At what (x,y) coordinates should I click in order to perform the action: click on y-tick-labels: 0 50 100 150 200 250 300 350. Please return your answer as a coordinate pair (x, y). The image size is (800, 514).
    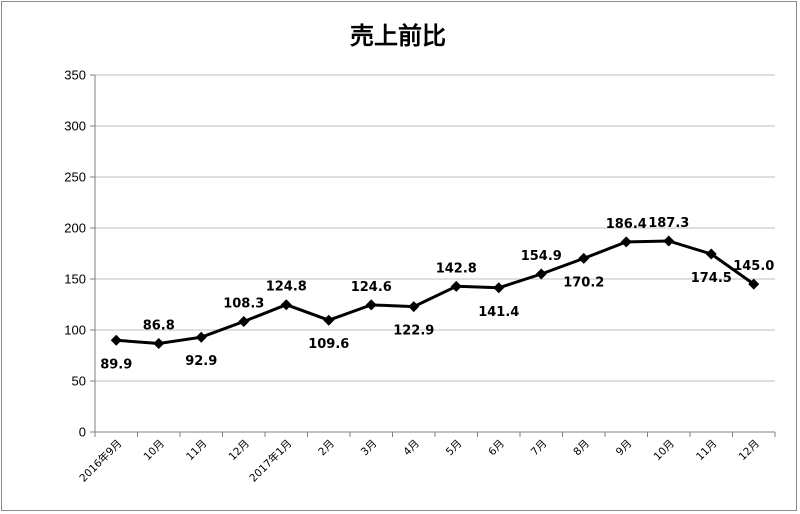
    Looking at the image, I should click on (75, 254).